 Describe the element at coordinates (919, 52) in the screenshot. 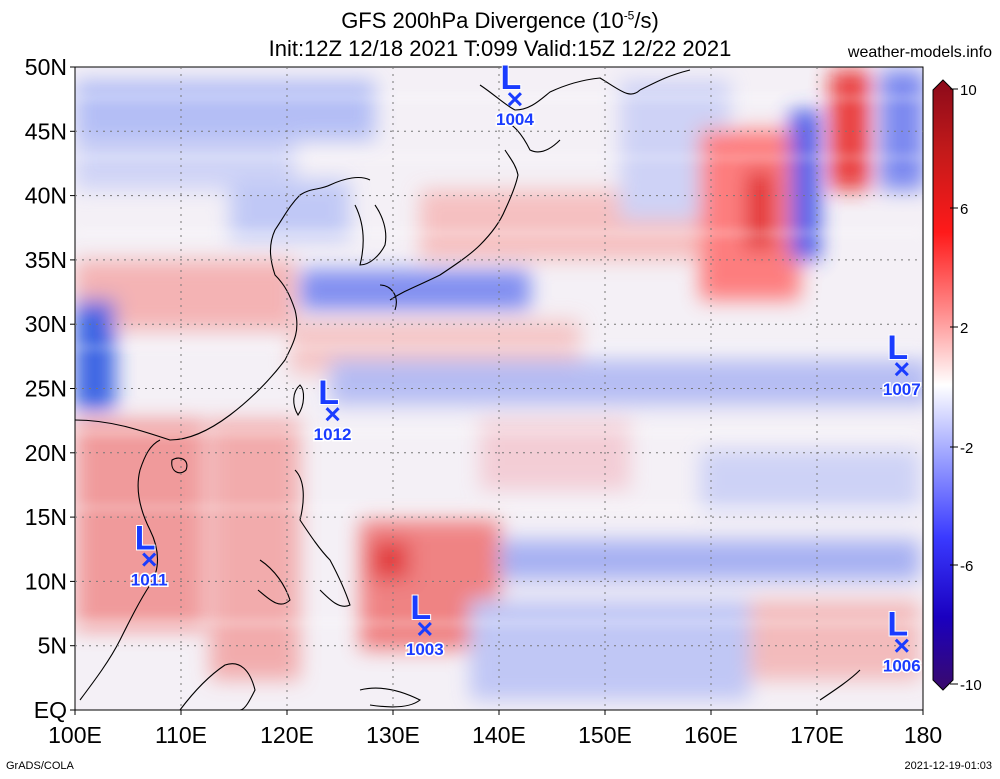

I see `site-credit: weather-models.info` at that location.